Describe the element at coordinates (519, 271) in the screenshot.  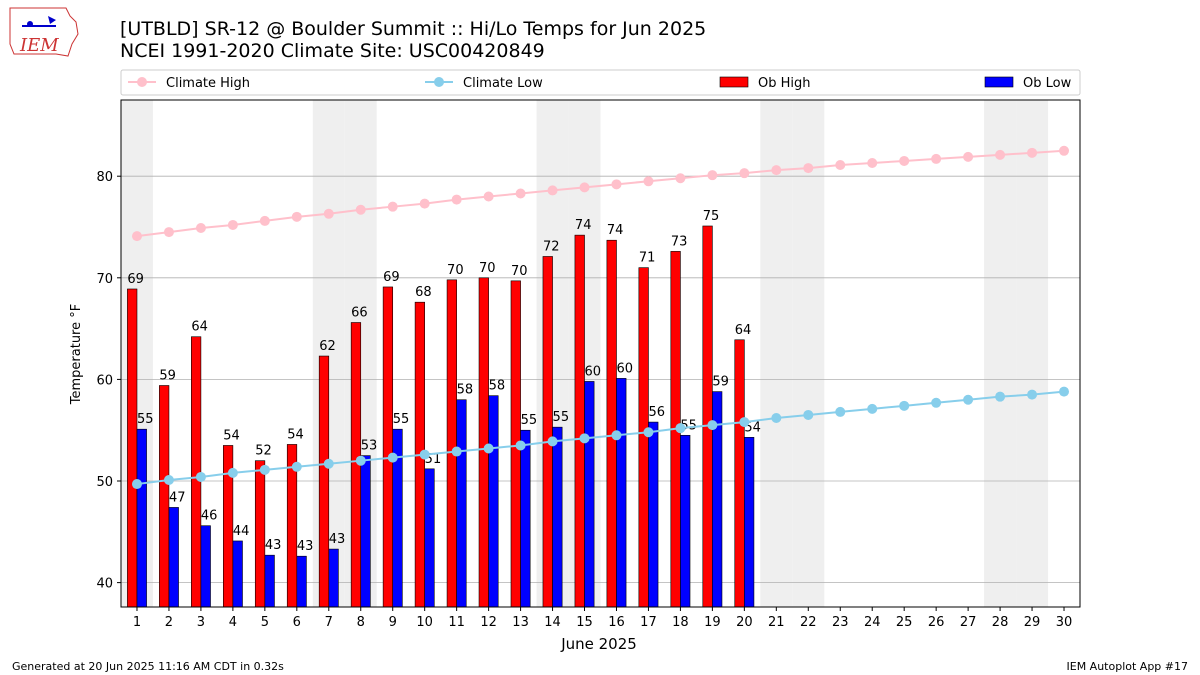
I see `data-label: 70` at that location.